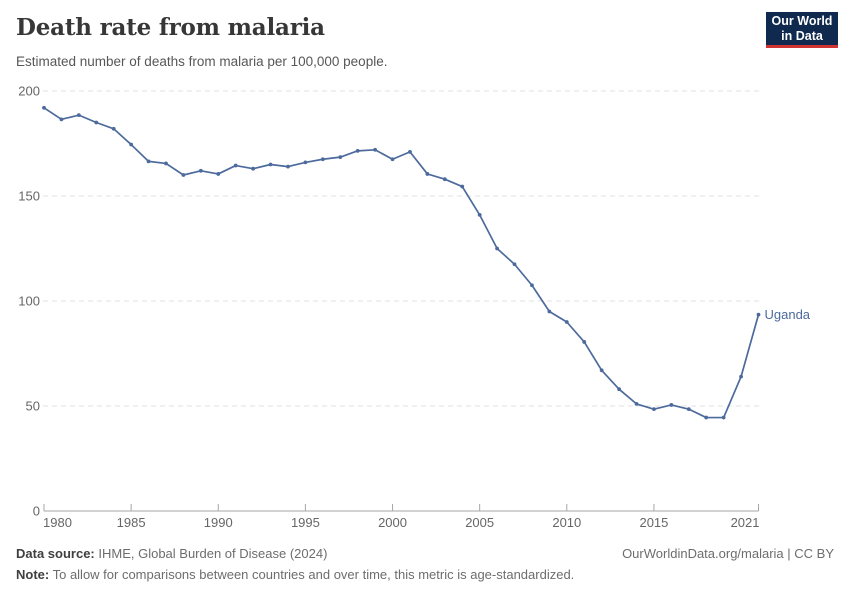 The height and width of the screenshot is (600, 850). What do you see at coordinates (33, 406) in the screenshot?
I see `y-axis-label: 50` at bounding box center [33, 406].